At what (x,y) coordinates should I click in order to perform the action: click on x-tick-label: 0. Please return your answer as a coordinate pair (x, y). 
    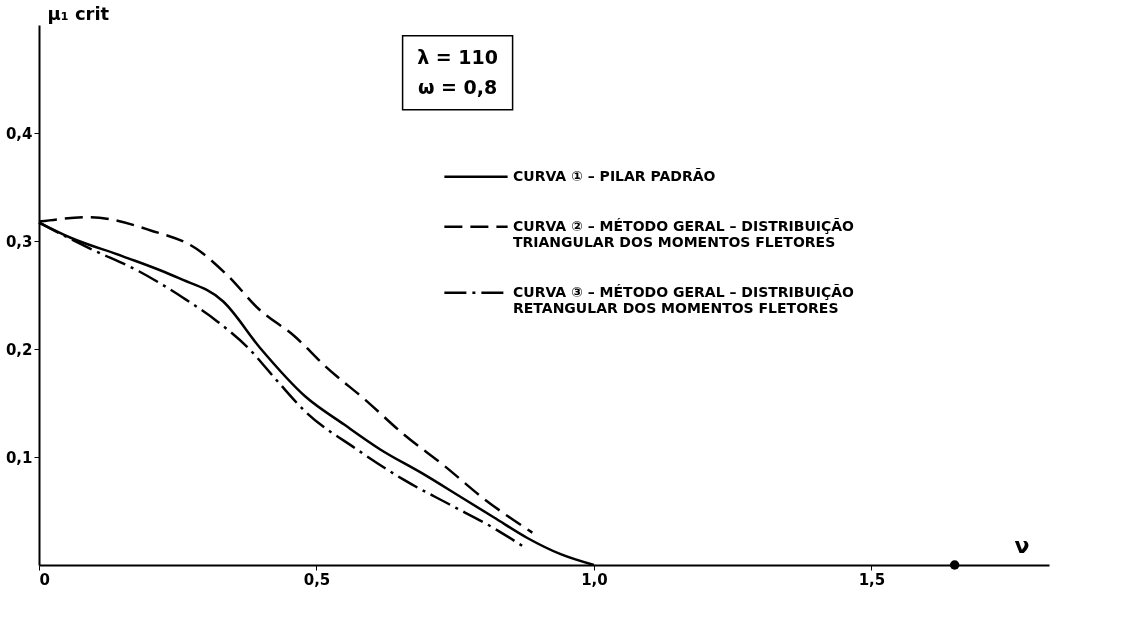
    Looking at the image, I should click on (44, 579).